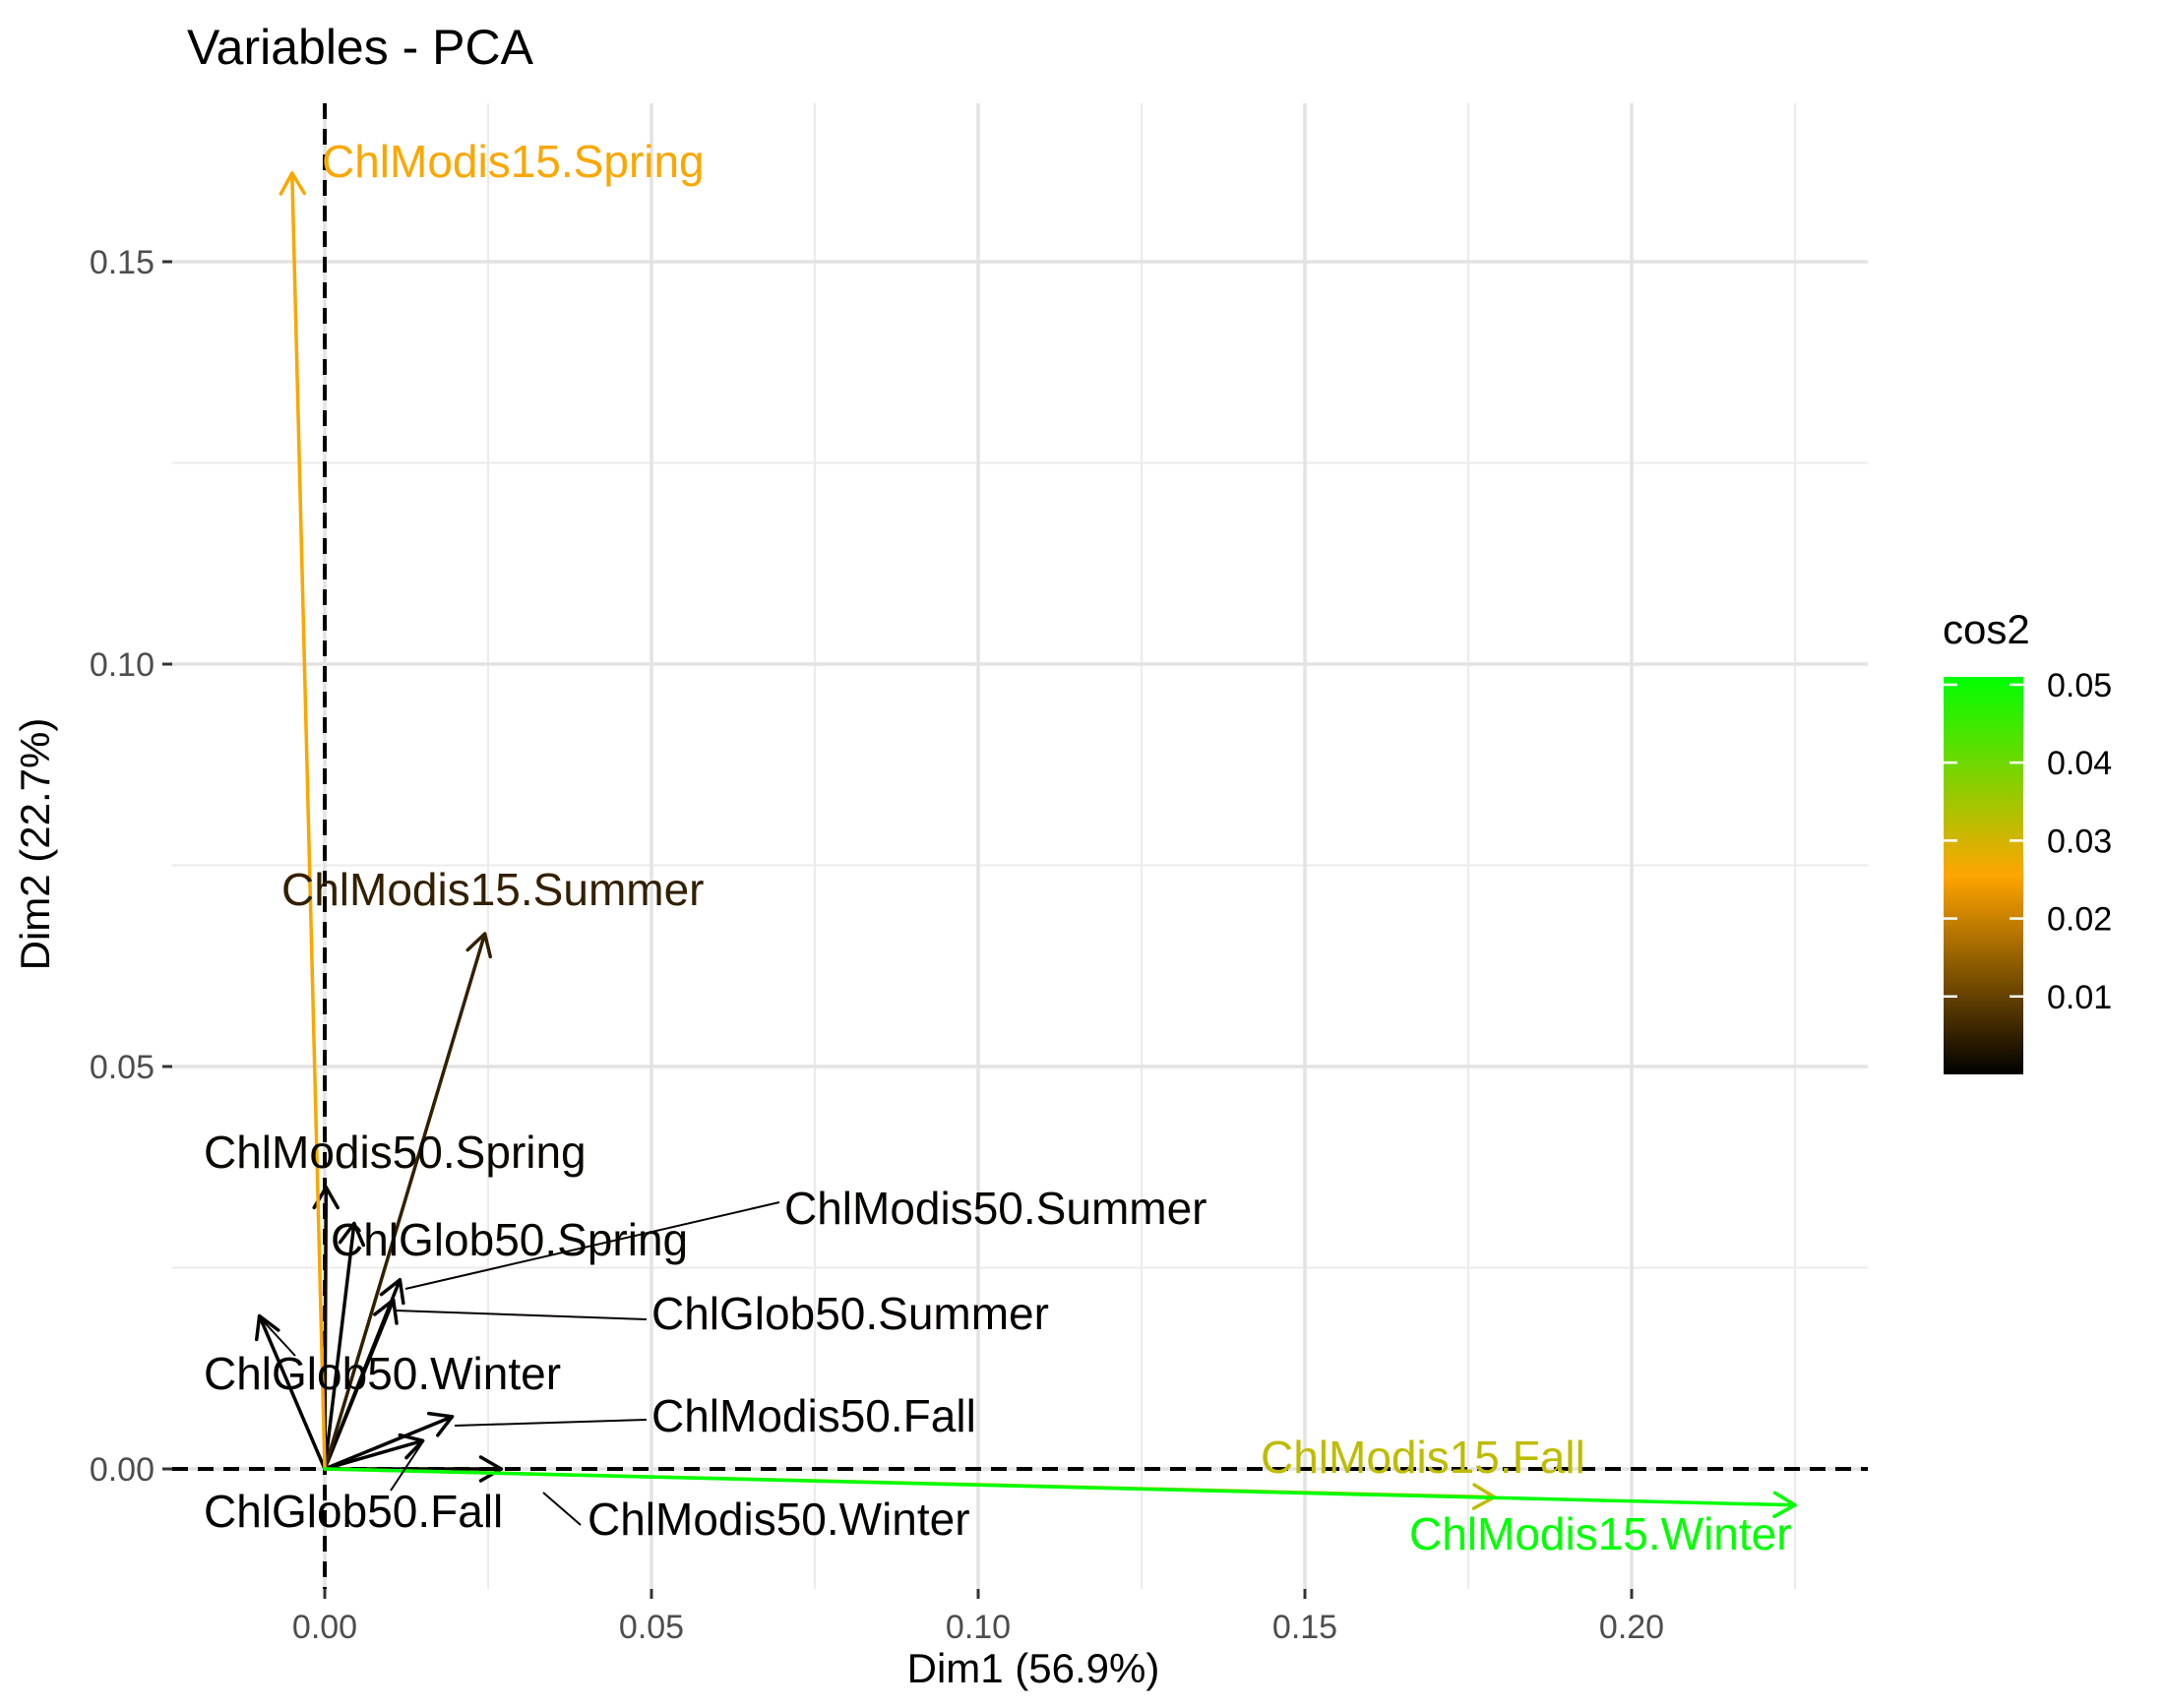 The image size is (2166, 1708). Describe the element at coordinates (122, 1067) in the screenshot. I see `y-tick-label: 0.05` at that location.